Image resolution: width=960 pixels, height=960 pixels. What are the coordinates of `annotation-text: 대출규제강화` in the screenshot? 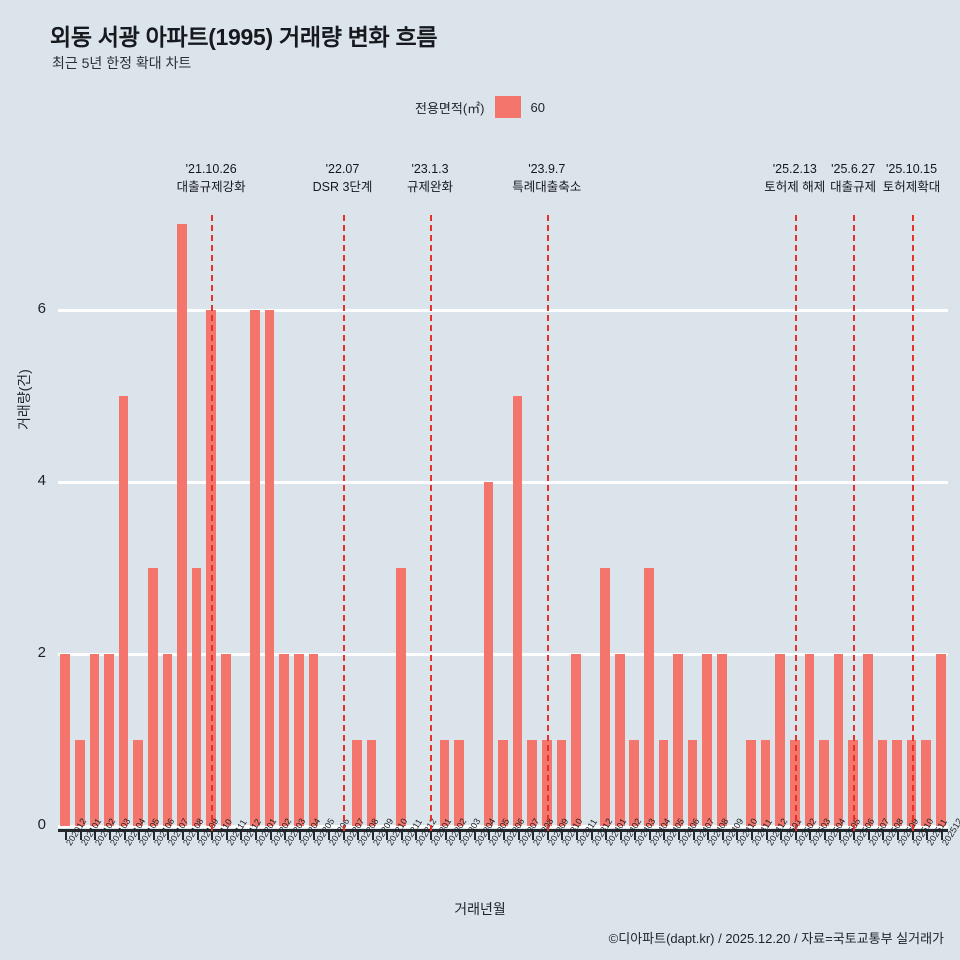 It's located at (211, 187).